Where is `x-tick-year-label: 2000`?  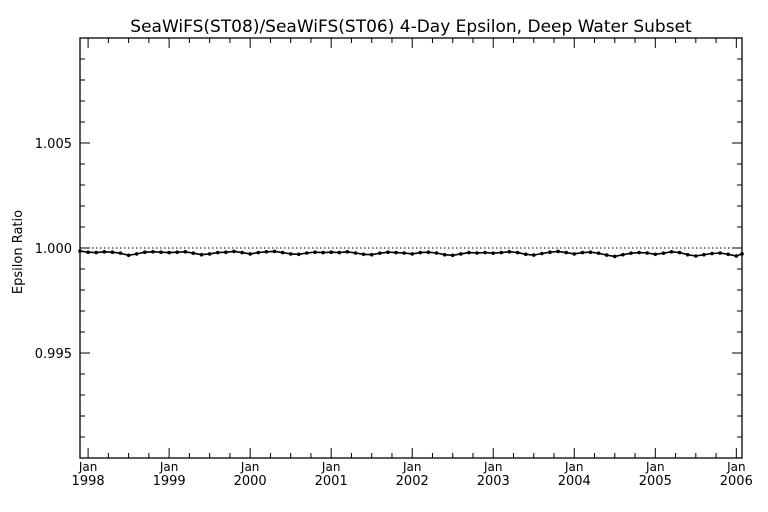
x-tick-year-label: 2000 is located at coordinates (250, 481).